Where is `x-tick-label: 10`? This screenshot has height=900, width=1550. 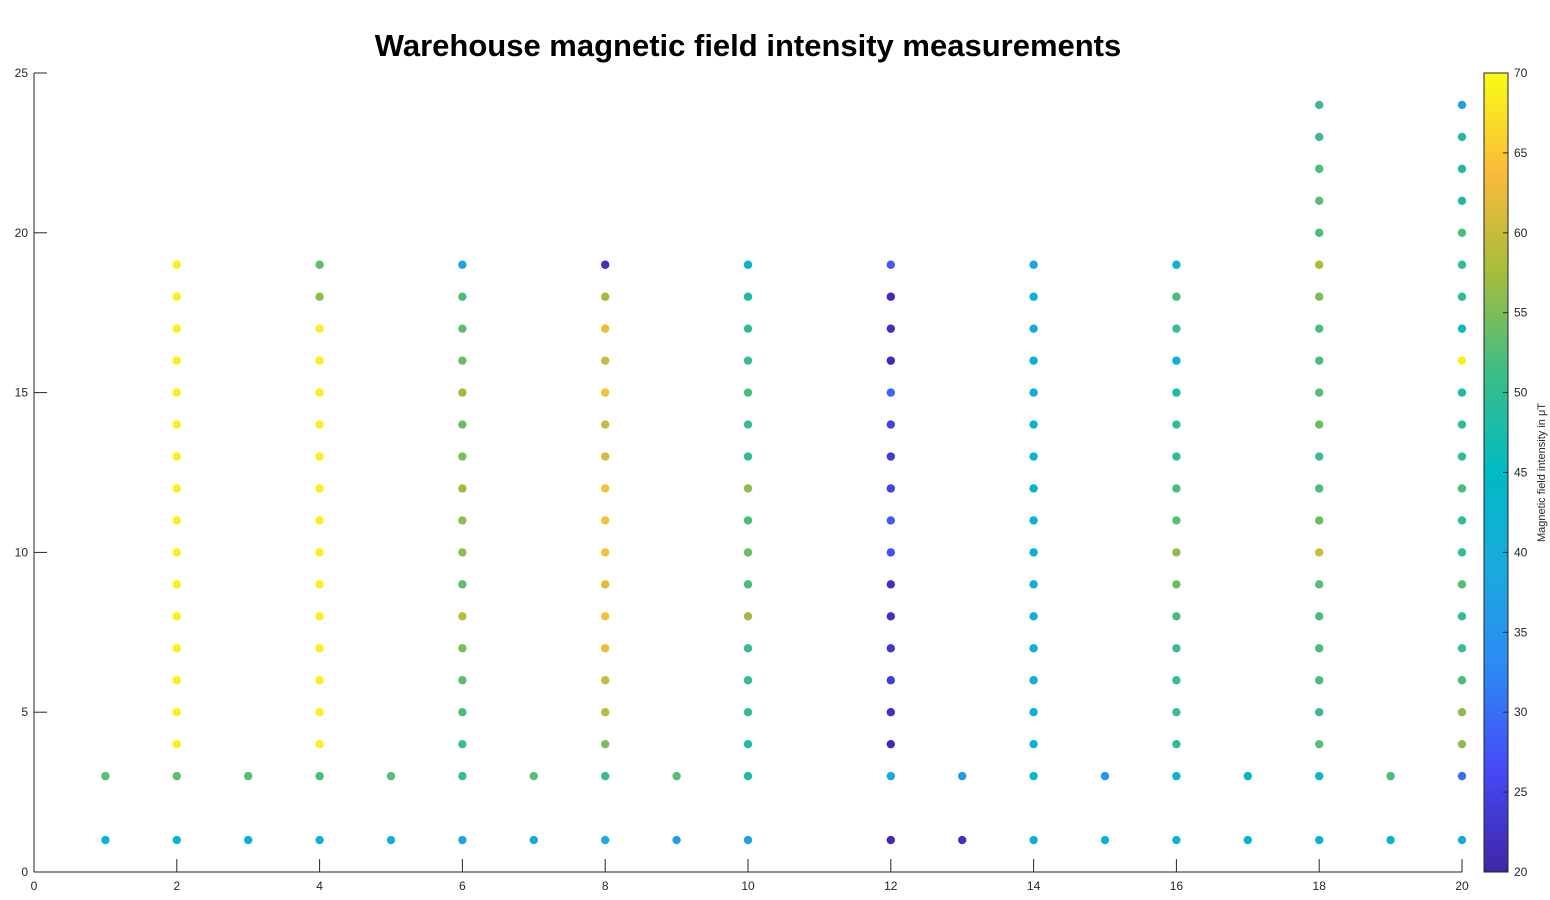 x-tick-label: 10 is located at coordinates (748, 886).